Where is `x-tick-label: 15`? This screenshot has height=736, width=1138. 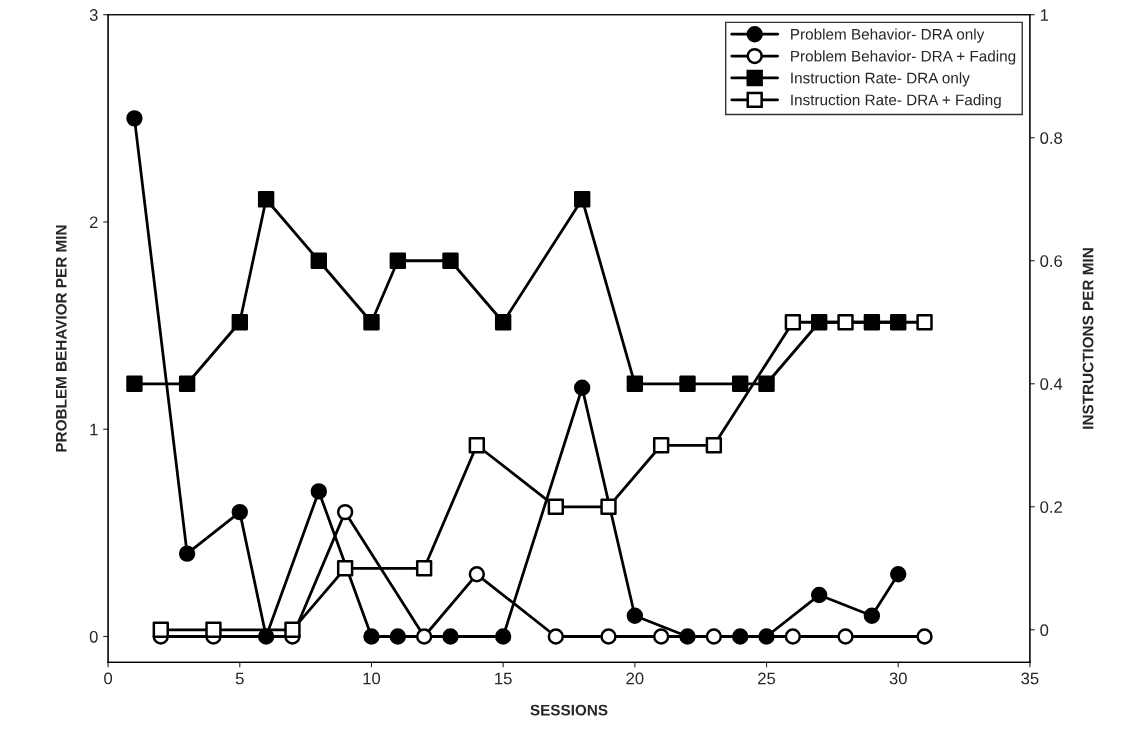 x-tick-label: 15 is located at coordinates (503, 678).